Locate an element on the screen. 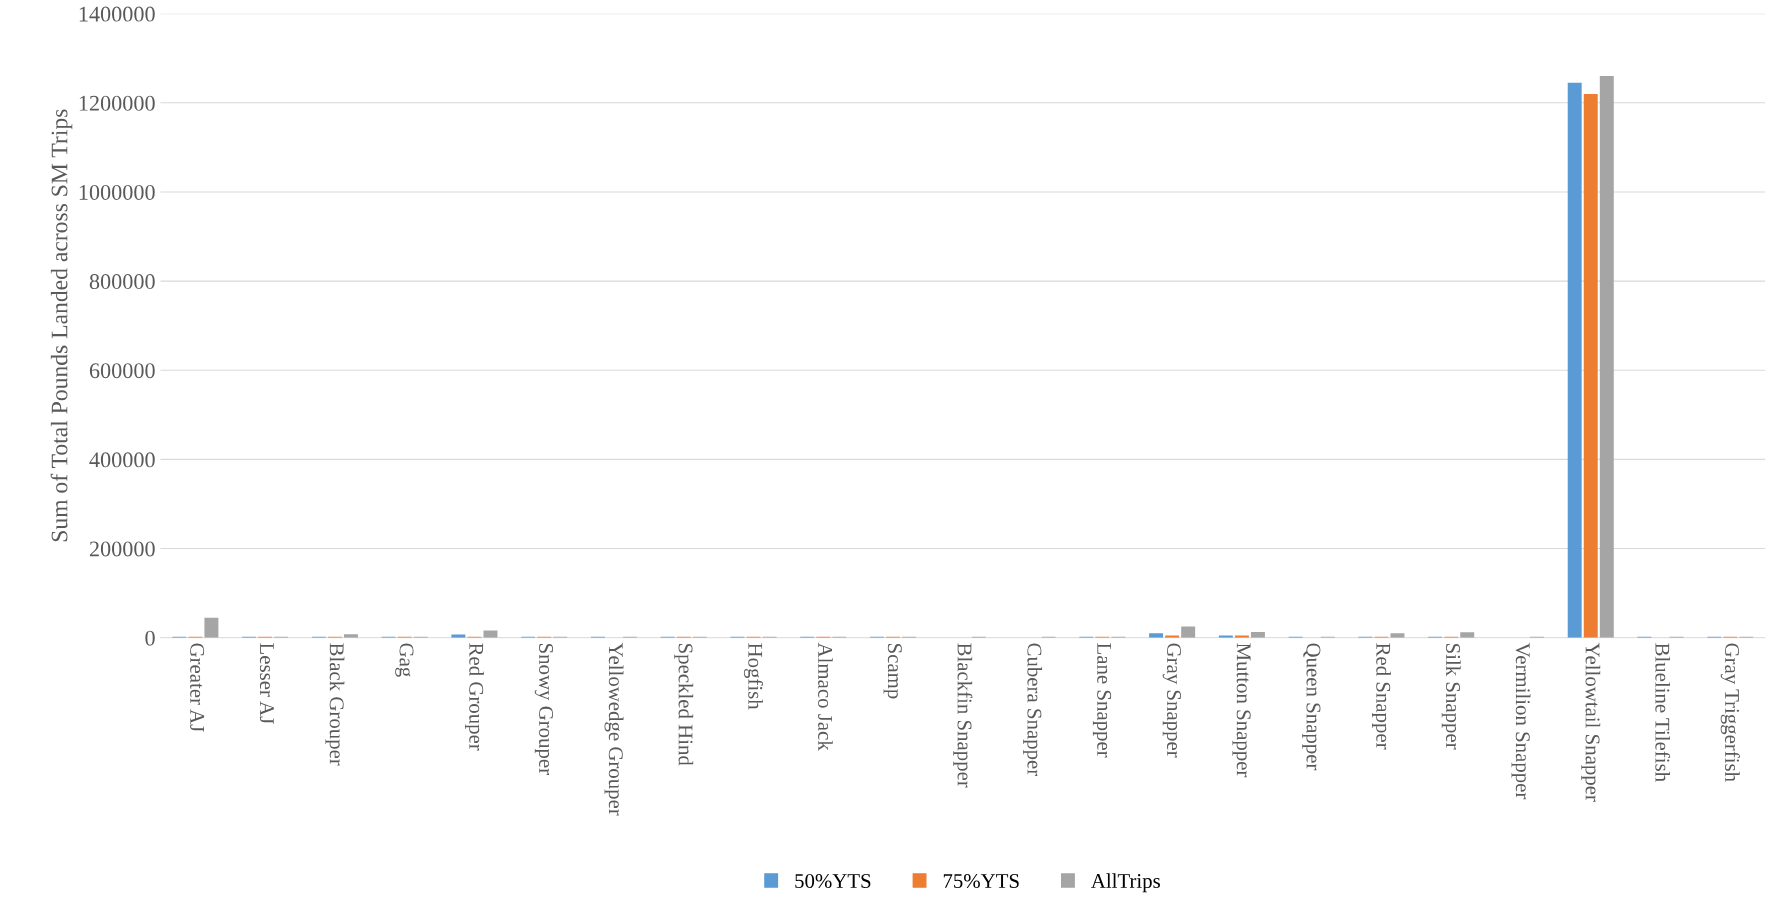  x-tick-label: Scamp is located at coordinates (892, 671).